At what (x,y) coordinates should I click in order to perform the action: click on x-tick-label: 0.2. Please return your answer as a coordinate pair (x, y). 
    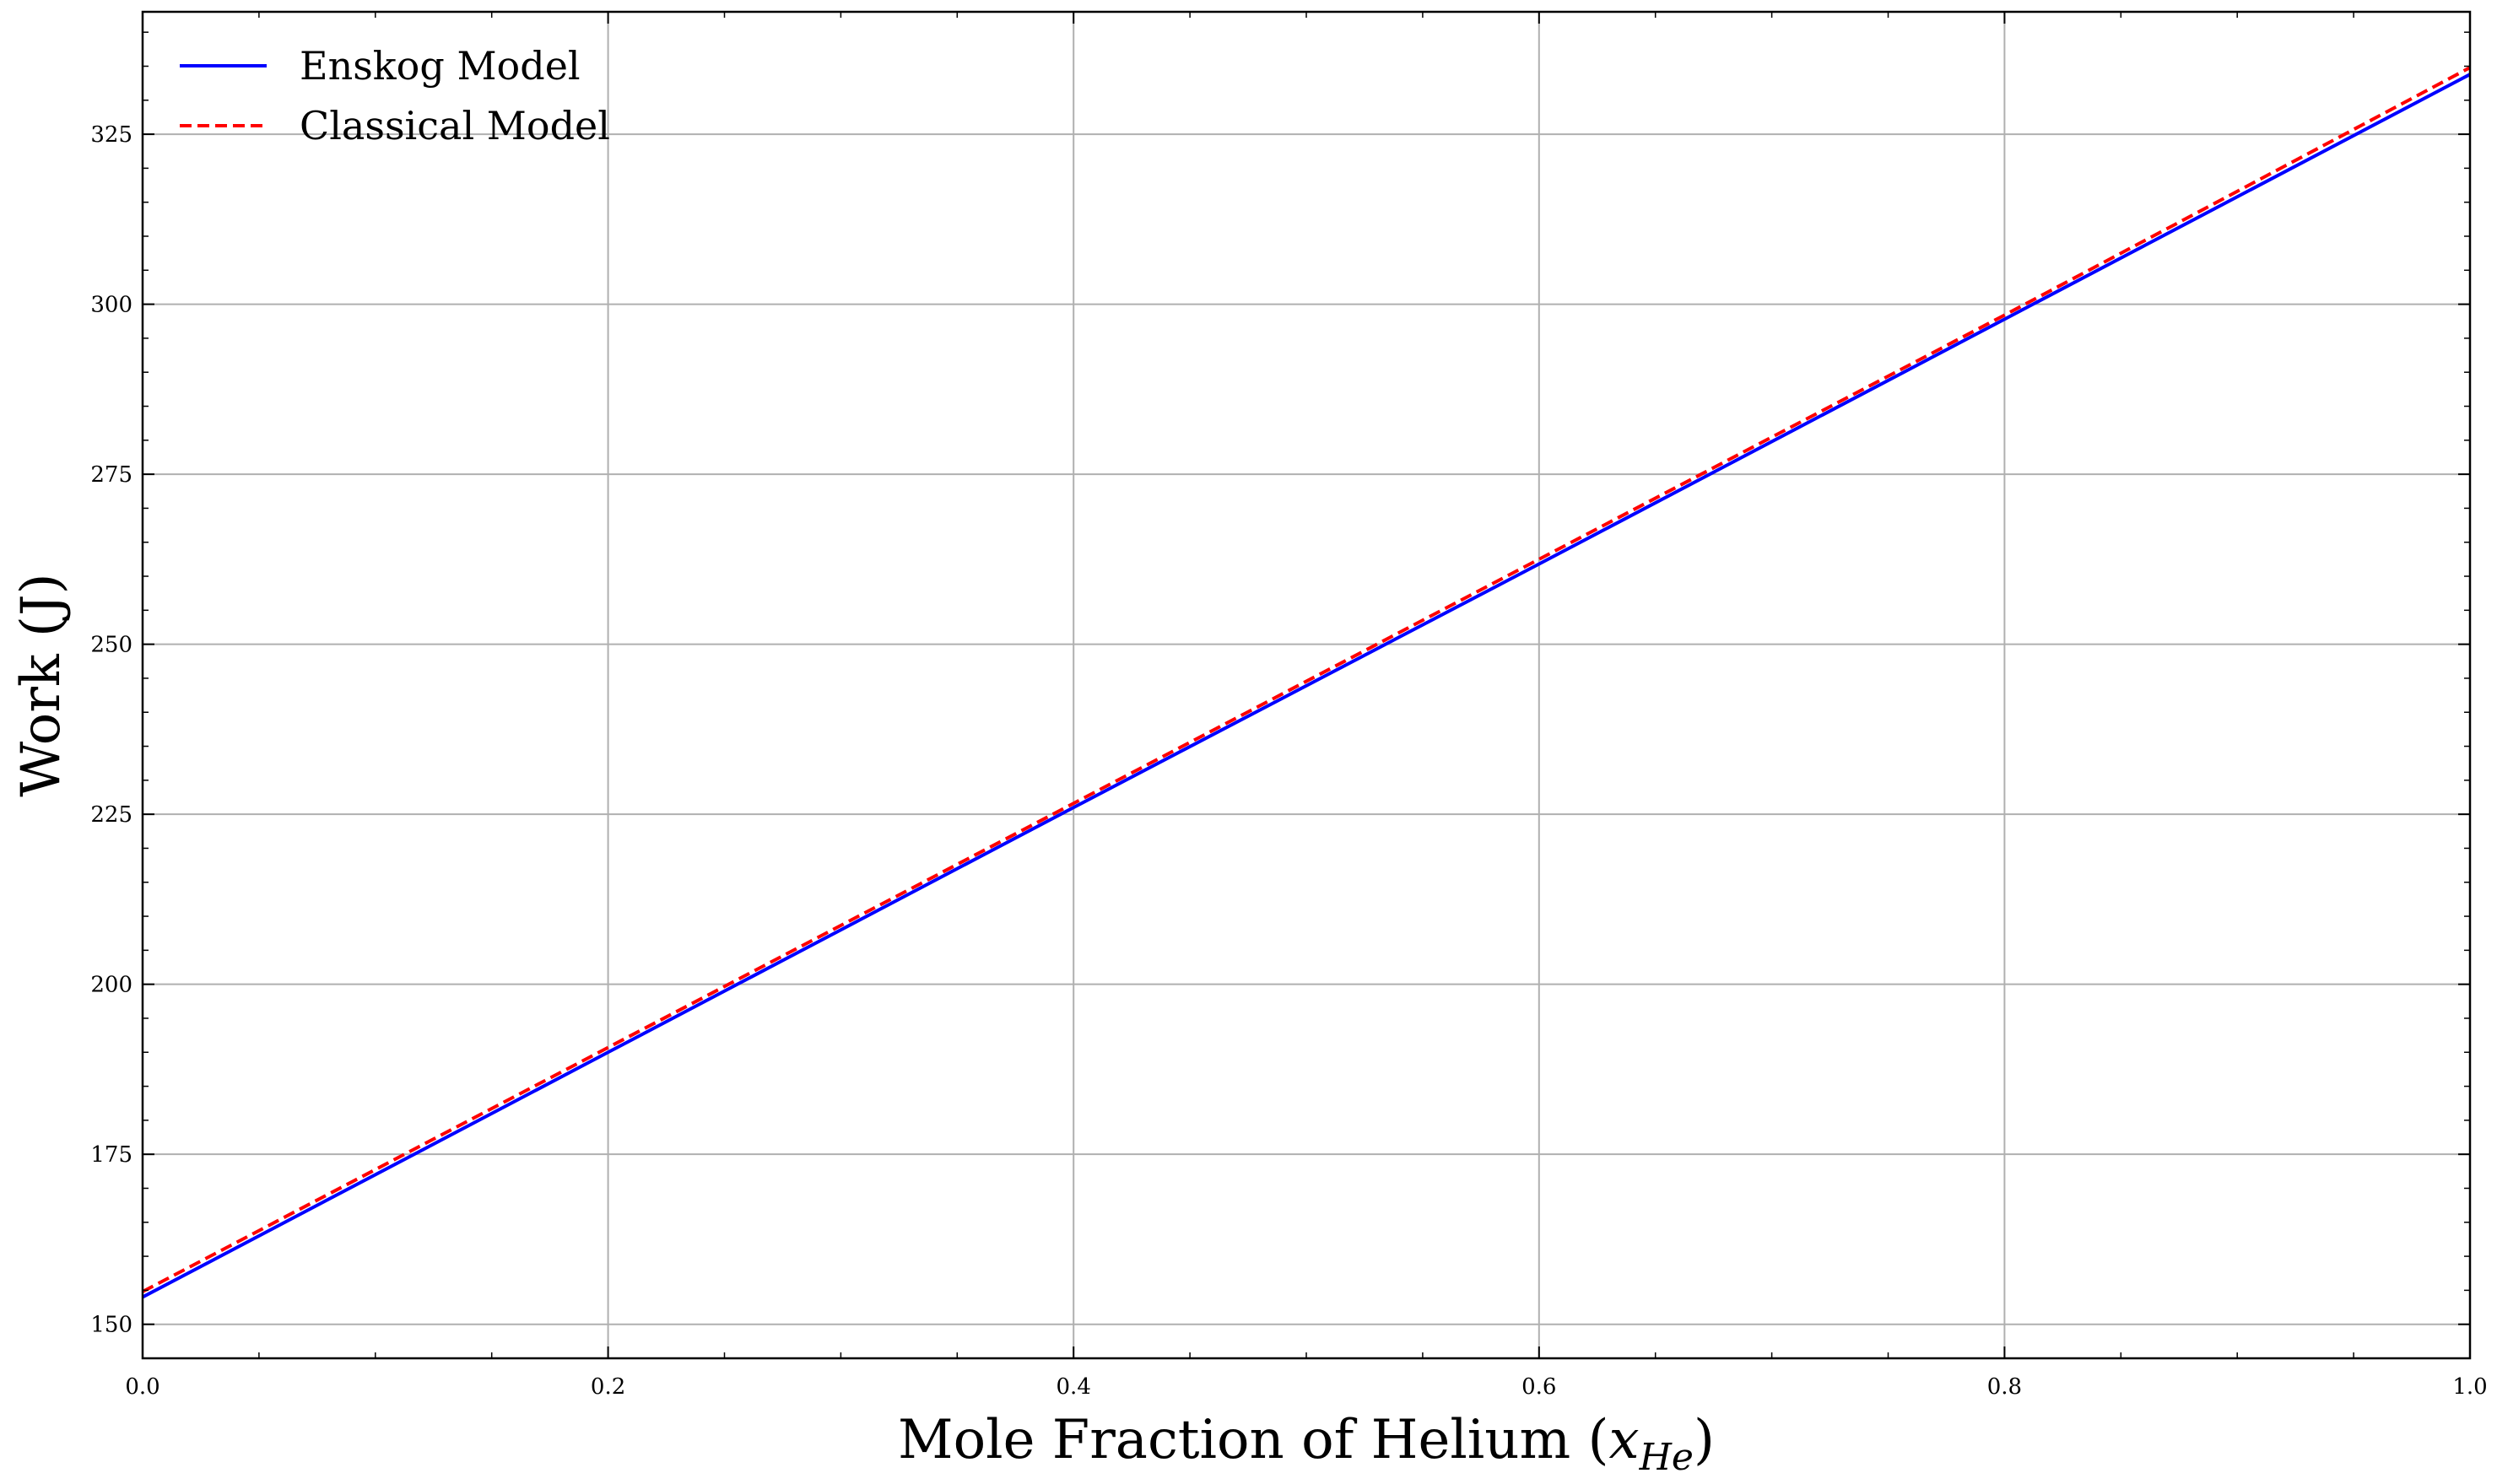
    Looking at the image, I should click on (608, 1387).